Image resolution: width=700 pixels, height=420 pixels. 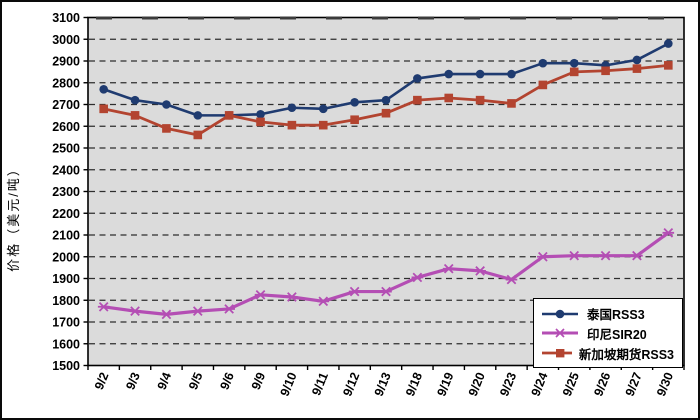 I want to click on y-tick-label-2500: 2500, so click(x=66, y=149).